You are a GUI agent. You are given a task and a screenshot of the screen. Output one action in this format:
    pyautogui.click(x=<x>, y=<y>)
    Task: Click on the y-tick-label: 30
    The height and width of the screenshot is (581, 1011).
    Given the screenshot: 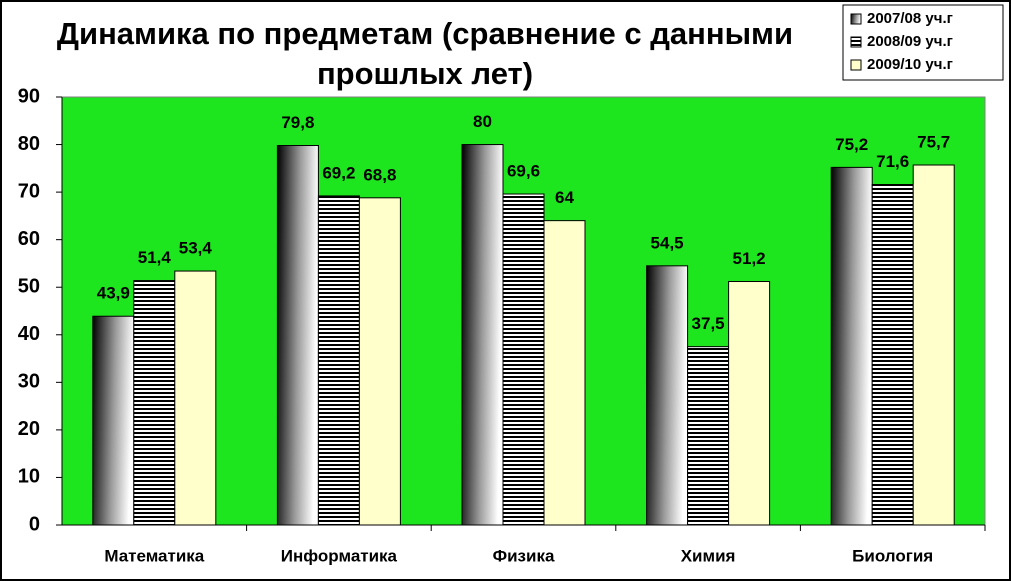 What is the action you would take?
    pyautogui.click(x=29, y=382)
    